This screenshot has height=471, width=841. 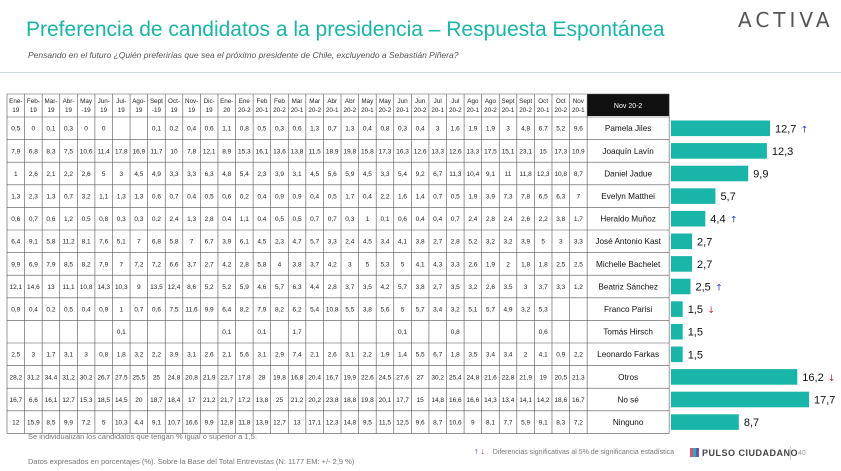 I want to click on table-cell: 5,3, so click(x=384, y=264).